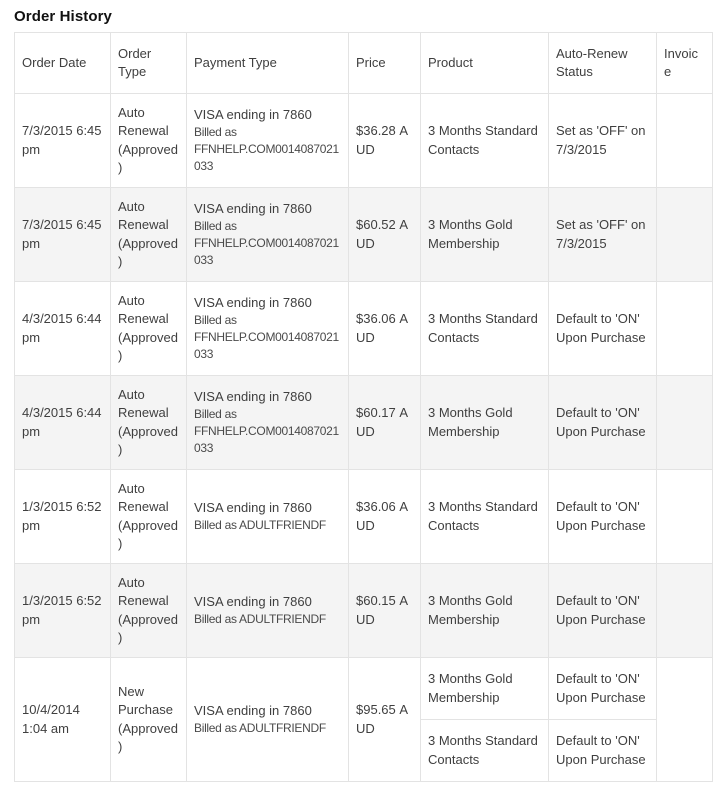 The image size is (726, 794). What do you see at coordinates (602, 63) in the screenshot?
I see `column-header-auto-renew-status: Auto-Renew Status` at bounding box center [602, 63].